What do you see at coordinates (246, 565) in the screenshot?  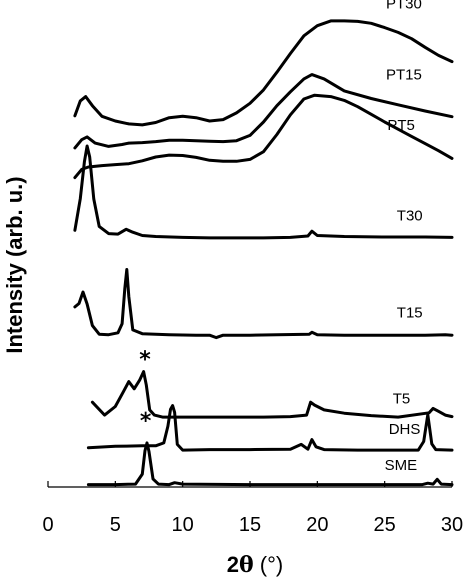 I see `x-axis-title-symbol: θ` at bounding box center [246, 565].